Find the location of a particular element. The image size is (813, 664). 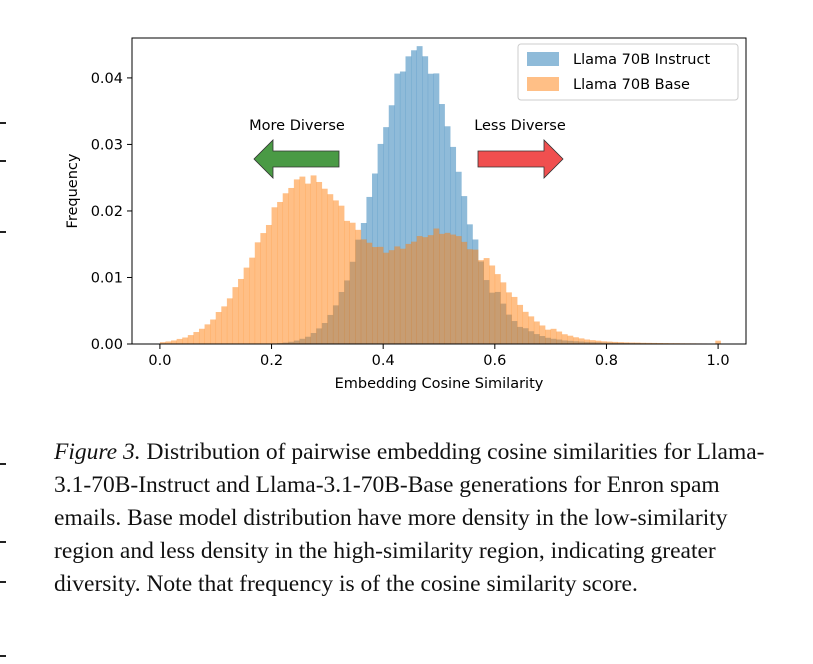

legend-label-base: Llama 70B Base is located at coordinates (631, 85).